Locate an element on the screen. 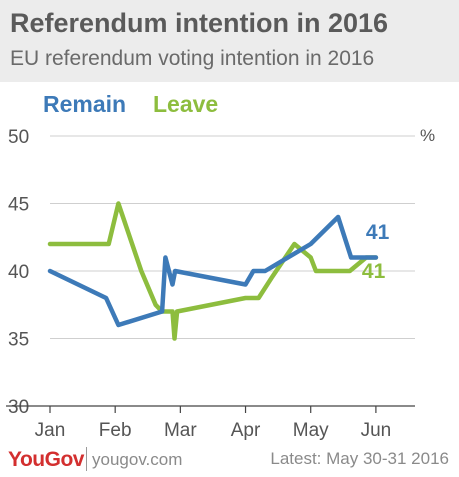  x-tick-label-jun: Jun is located at coordinates (376, 430).